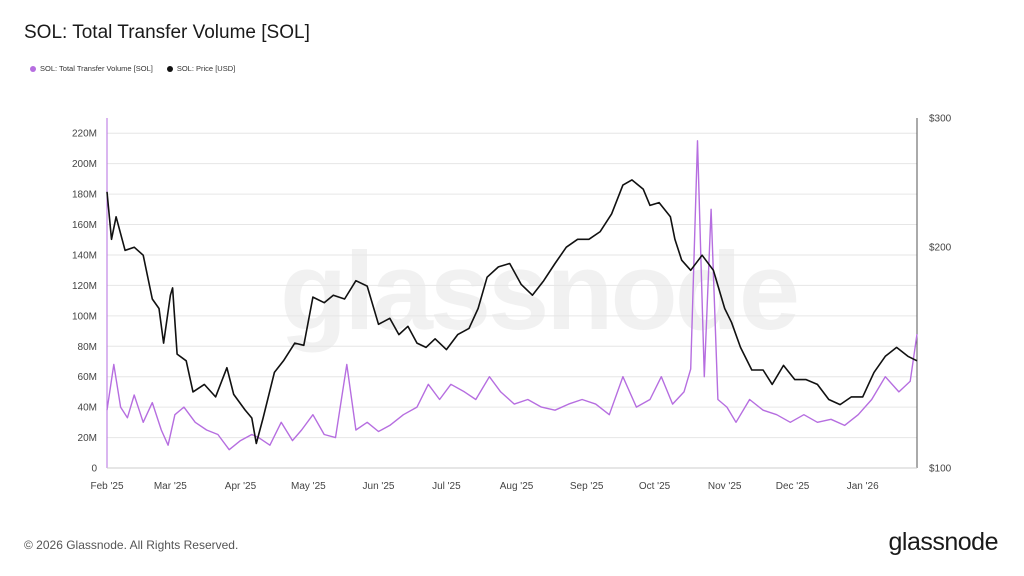  What do you see at coordinates (167, 32) in the screenshot?
I see `chart-title: SOL: Total Transfer Volume [SOL]` at bounding box center [167, 32].